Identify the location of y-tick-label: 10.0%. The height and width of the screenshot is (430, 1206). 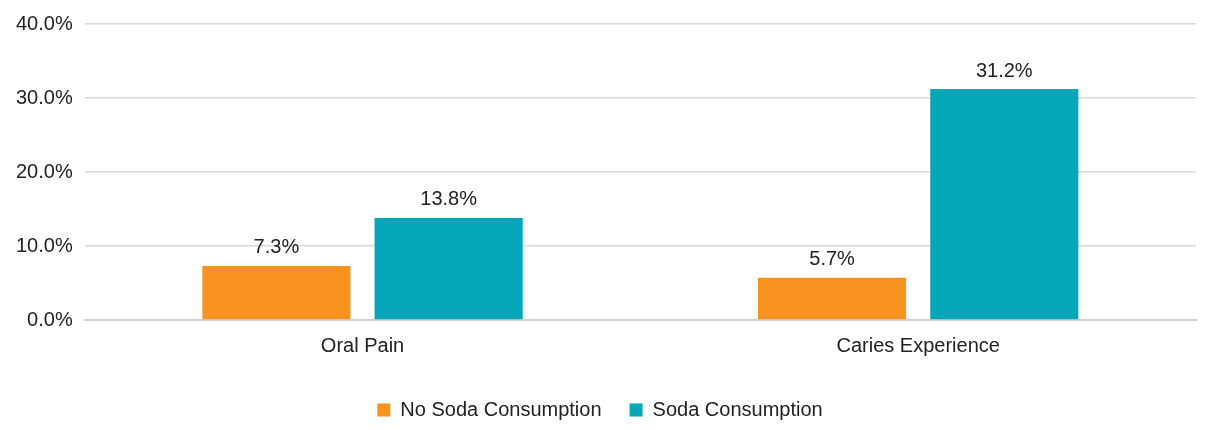
(44, 244).